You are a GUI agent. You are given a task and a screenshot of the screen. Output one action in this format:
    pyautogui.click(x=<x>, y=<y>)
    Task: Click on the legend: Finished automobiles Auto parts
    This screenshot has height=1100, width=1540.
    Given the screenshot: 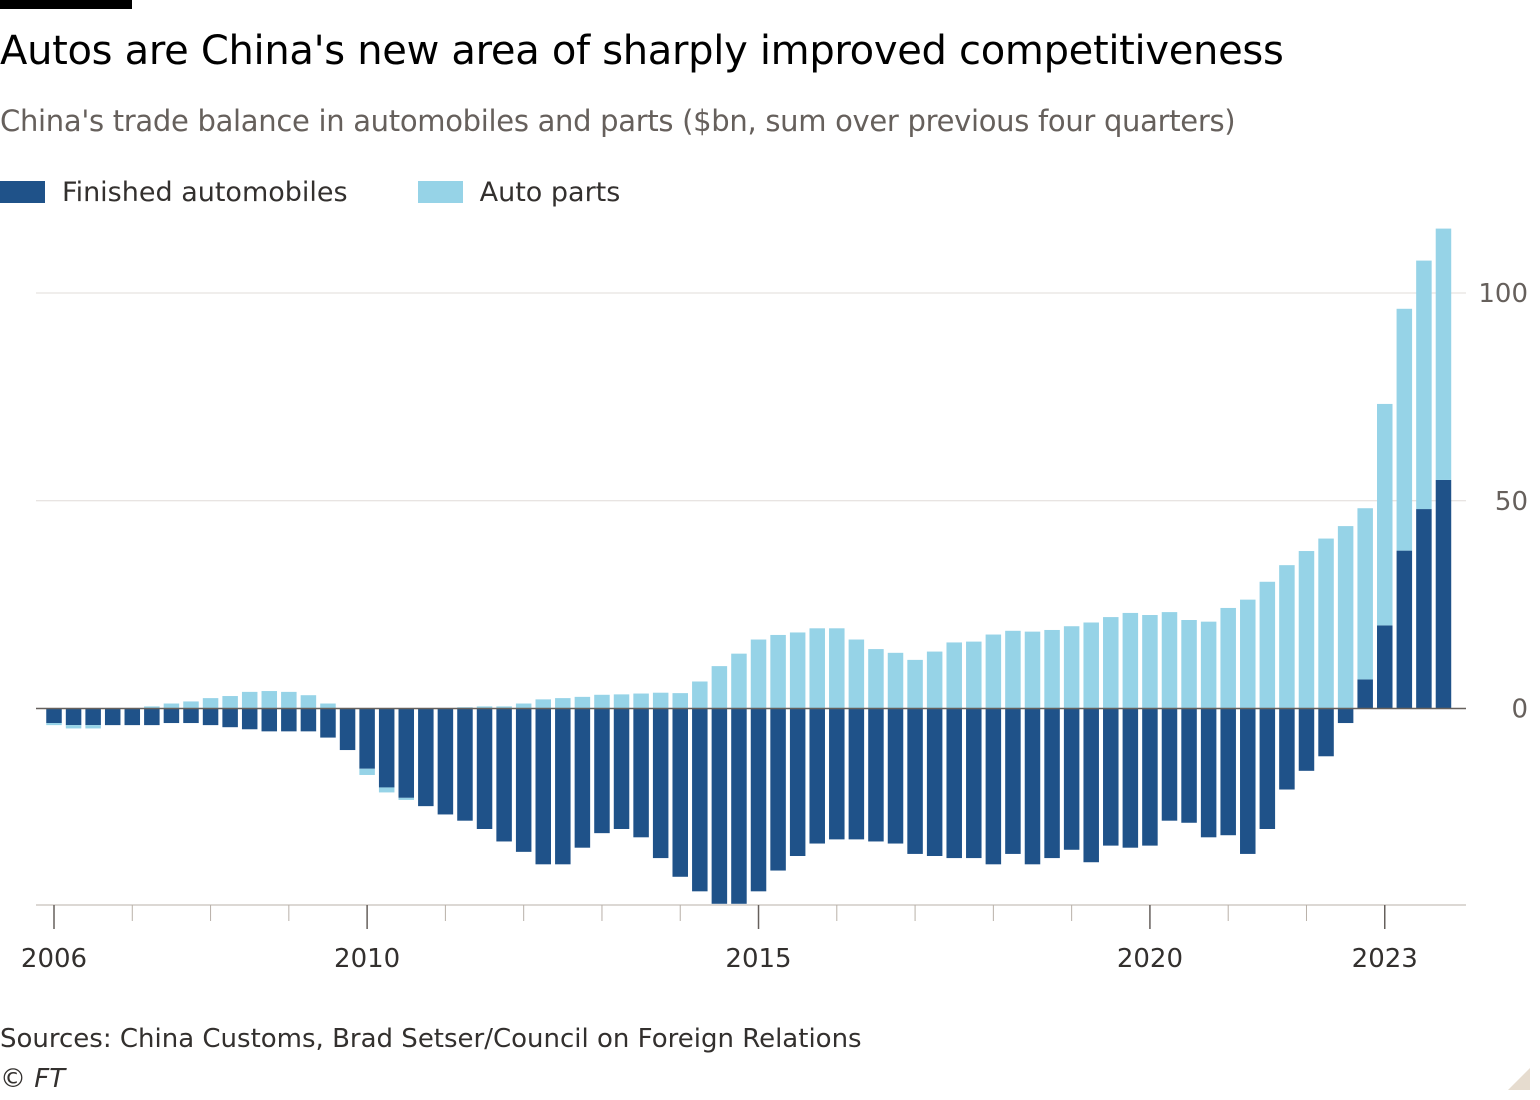 What is the action you would take?
    pyautogui.click(x=345, y=192)
    